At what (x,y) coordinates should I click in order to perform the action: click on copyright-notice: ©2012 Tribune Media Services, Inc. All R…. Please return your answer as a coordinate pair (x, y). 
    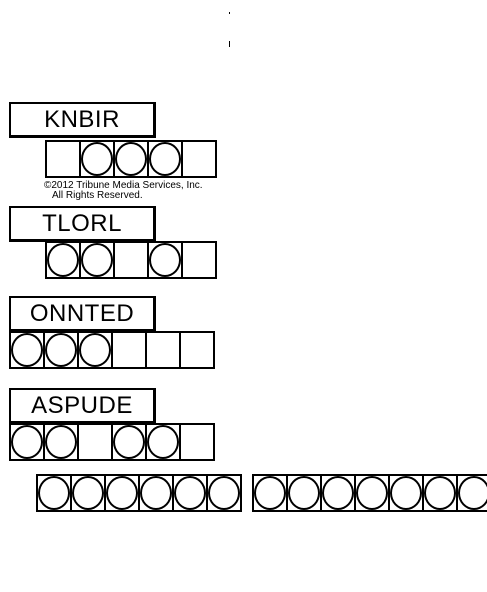
    Looking at the image, I should click on (123, 191).